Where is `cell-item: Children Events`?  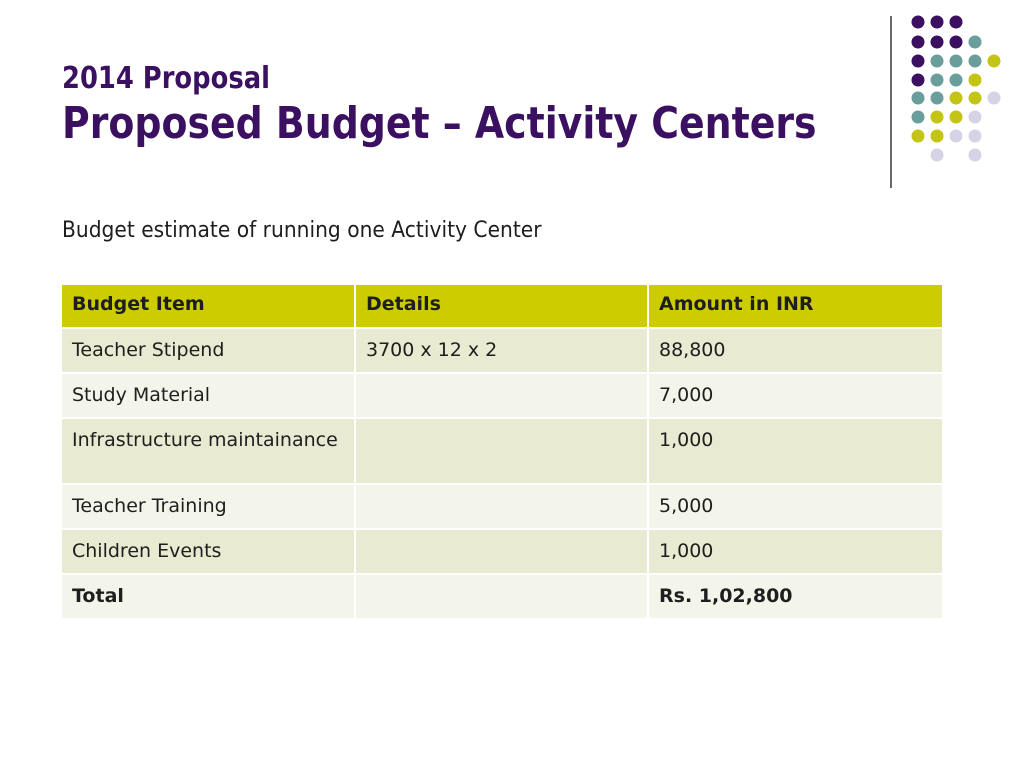 cell-item: Children Events is located at coordinates (209, 552).